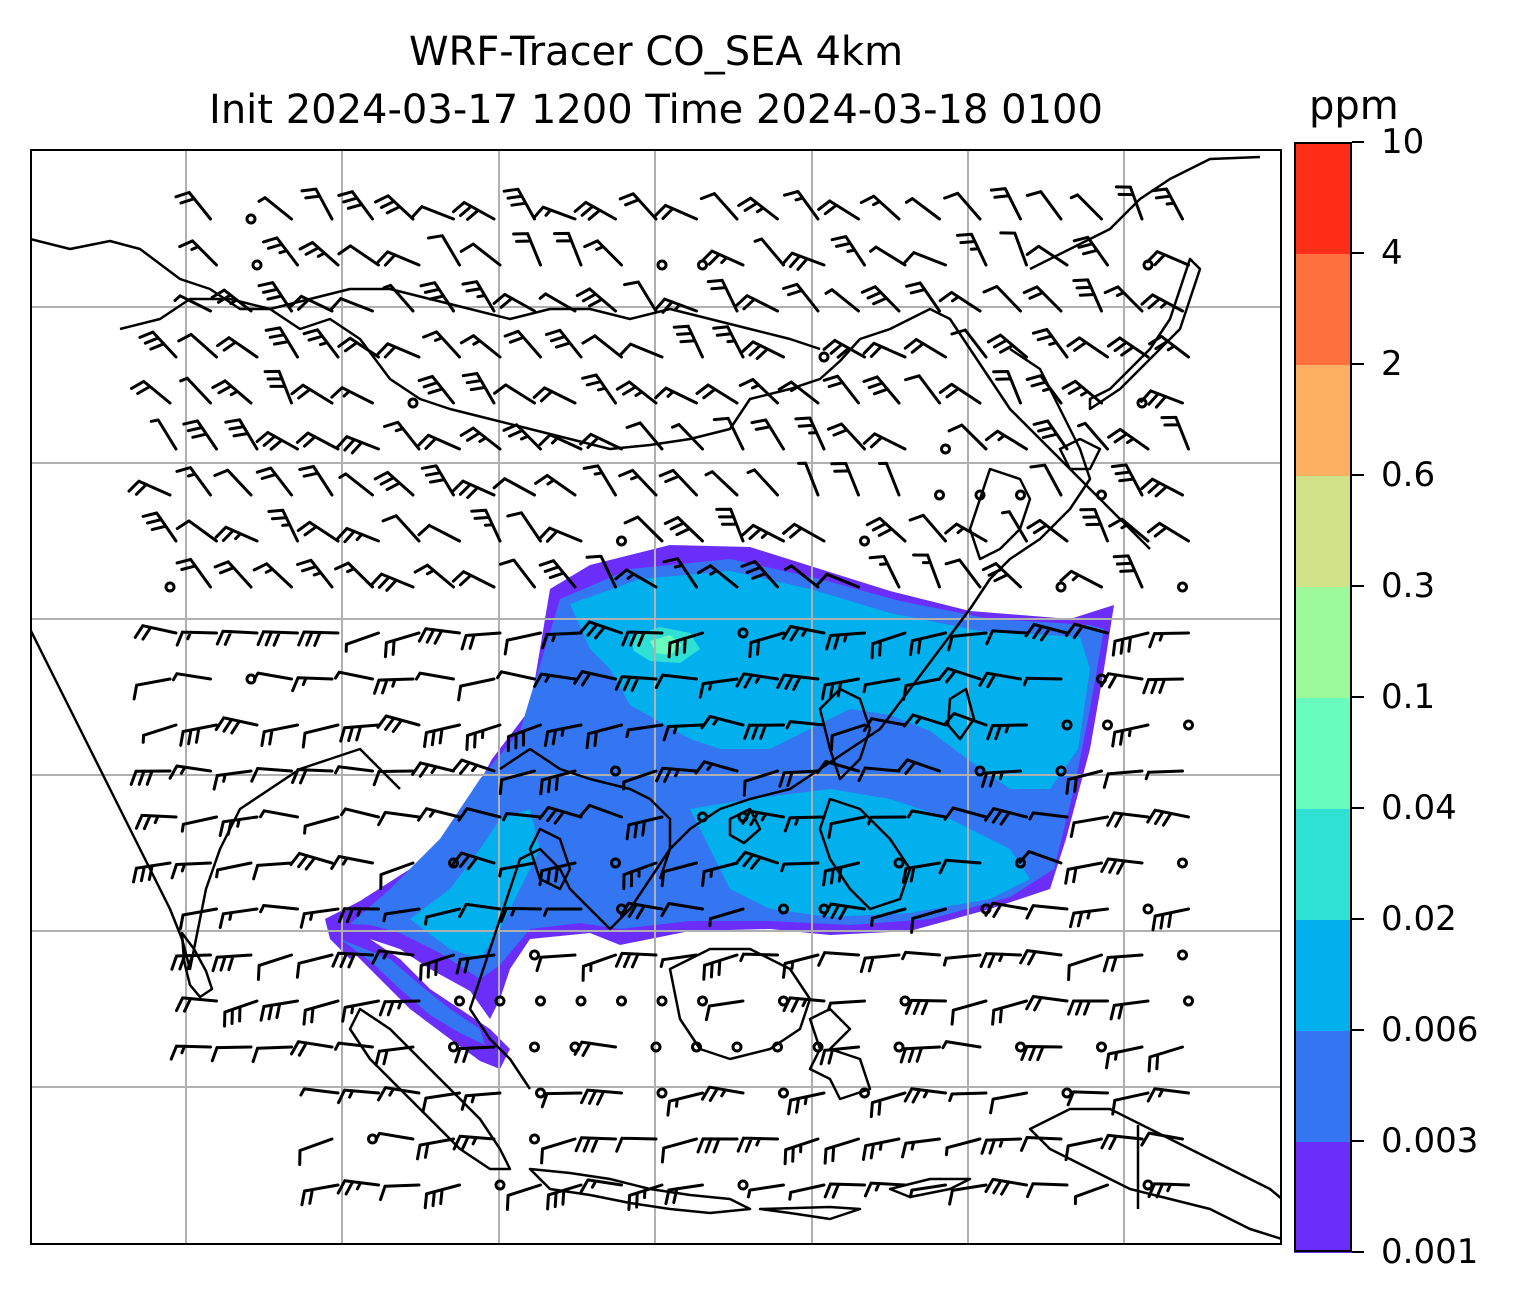 The image size is (1528, 1306). What do you see at coordinates (1392, 253) in the screenshot?
I see `colorbar-tick-label: 4` at bounding box center [1392, 253].